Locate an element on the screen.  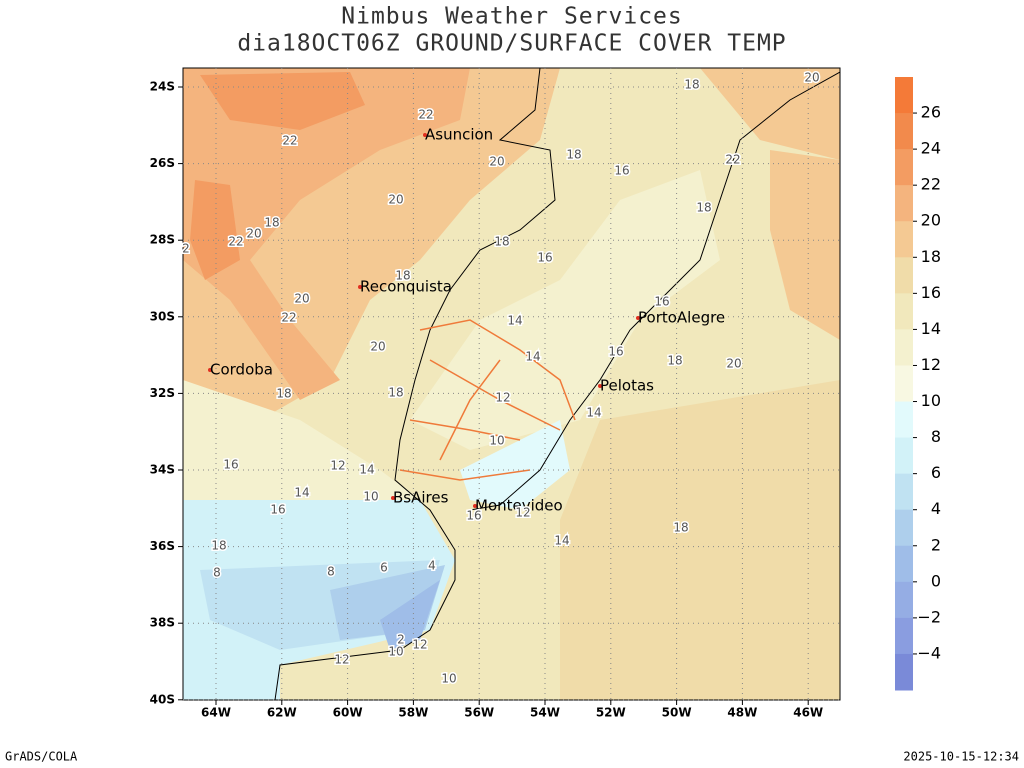
colorbar-label: 24 is located at coordinates (931, 148).